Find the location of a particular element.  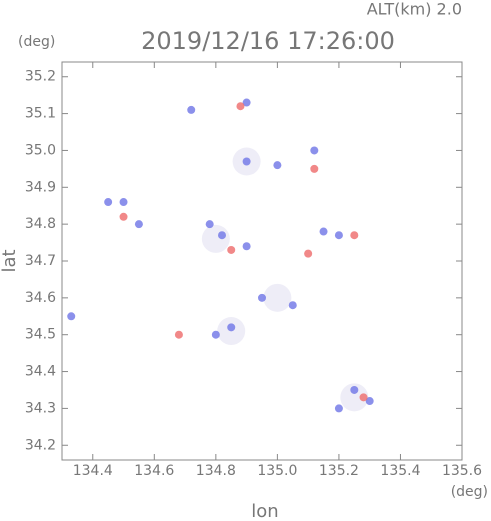

x-unit: (deg) is located at coordinates (469, 492).